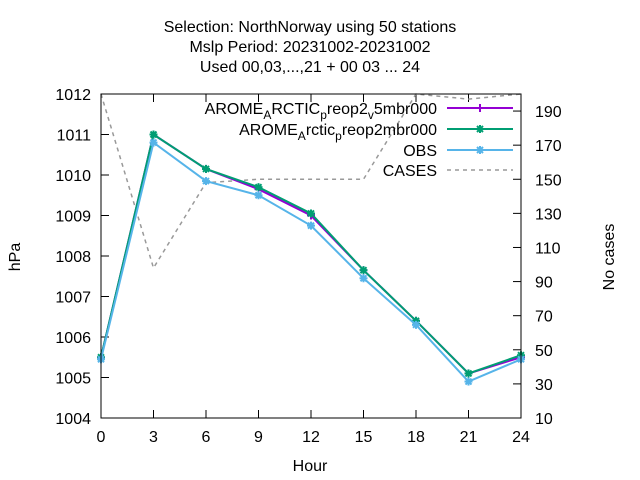 The image size is (640, 480). What do you see at coordinates (73, 95) in the screenshot?
I see `y-tick-label: 1012` at bounding box center [73, 95].